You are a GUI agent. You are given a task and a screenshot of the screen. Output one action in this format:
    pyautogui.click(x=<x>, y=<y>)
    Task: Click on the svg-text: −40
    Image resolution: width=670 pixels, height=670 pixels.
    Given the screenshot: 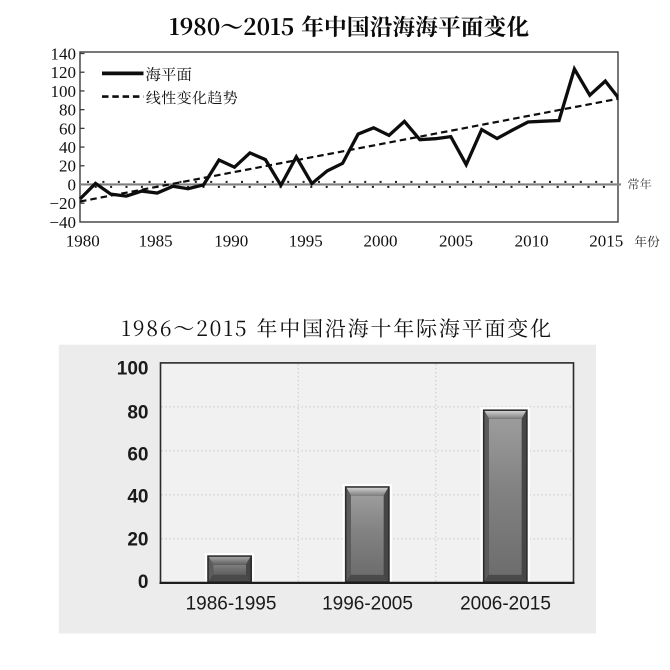 What is the action you would take?
    pyautogui.click(x=62, y=222)
    